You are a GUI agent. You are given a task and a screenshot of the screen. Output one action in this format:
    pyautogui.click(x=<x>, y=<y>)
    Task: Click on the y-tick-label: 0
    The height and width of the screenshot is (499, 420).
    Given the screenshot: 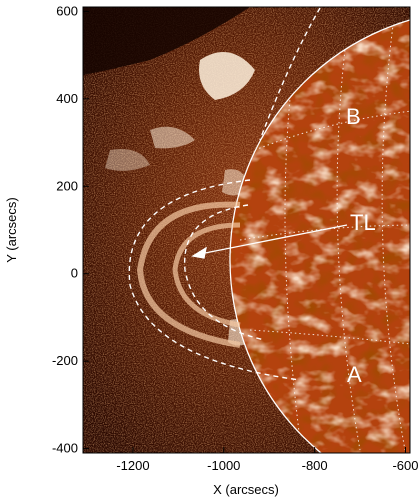 What is the action you would take?
    pyautogui.click(x=74, y=273)
    